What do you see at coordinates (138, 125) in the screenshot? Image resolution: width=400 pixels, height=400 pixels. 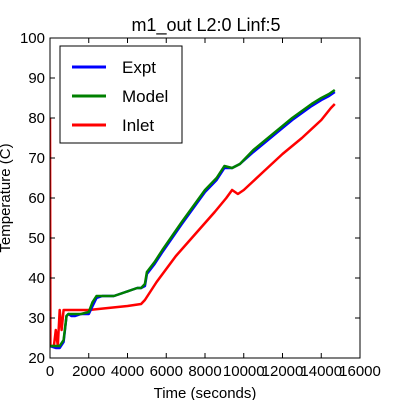 I see `legend-label-inlet: Inlet` at bounding box center [138, 125].